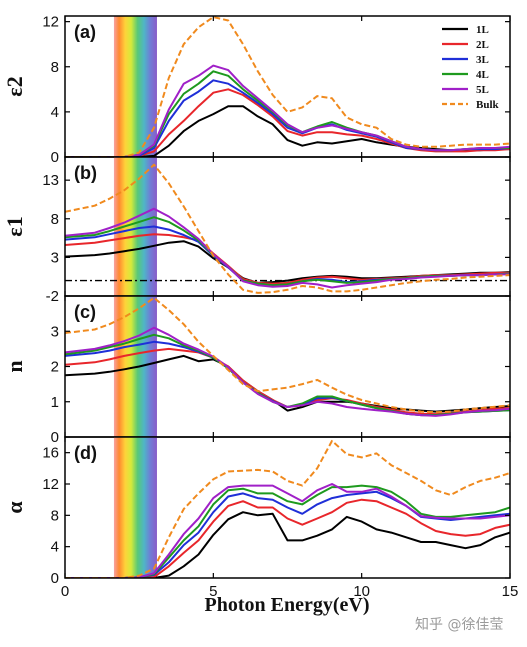 The height and width of the screenshot is (647, 527). What do you see at coordinates (287, 605) in the screenshot?
I see `x-axis-label: Photon Energy(eV)` at bounding box center [287, 605].